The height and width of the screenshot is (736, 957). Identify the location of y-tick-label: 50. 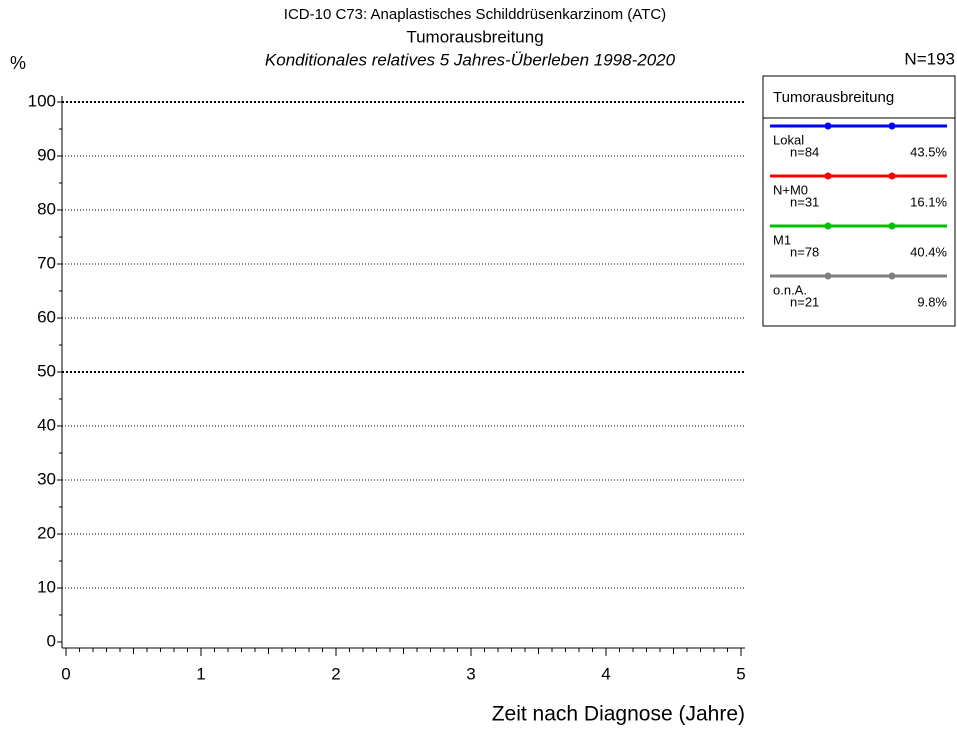
(46, 370).